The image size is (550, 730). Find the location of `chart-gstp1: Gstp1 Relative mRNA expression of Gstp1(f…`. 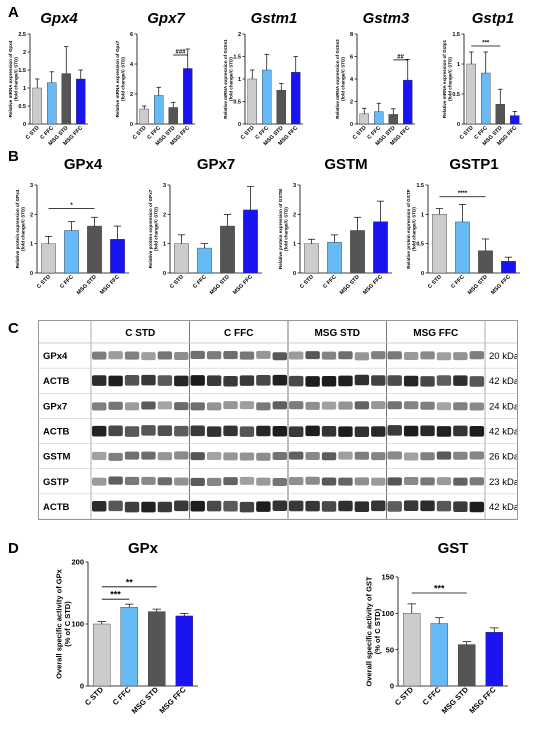

chart-gstp1: Gstp1 Relative mRNA expression of Gstp1(f… is located at coordinates (482, 78).